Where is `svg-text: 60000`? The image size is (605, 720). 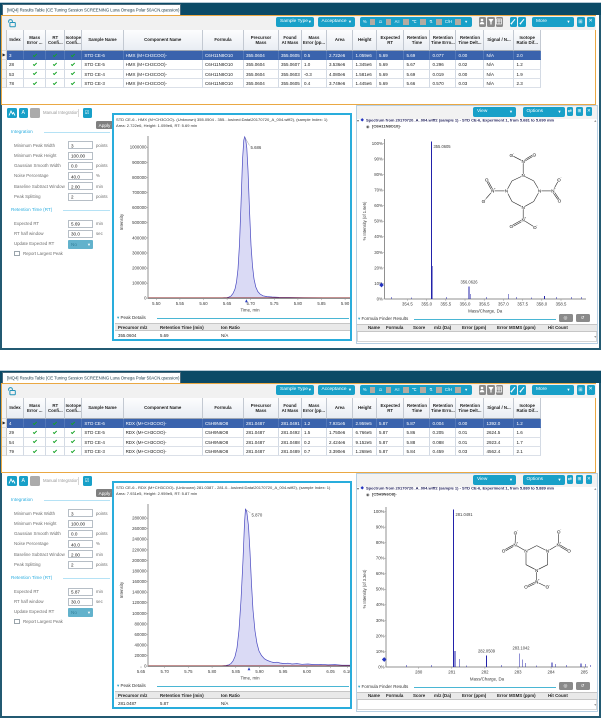 svg-text: 60000 is located at coordinates (141, 634).